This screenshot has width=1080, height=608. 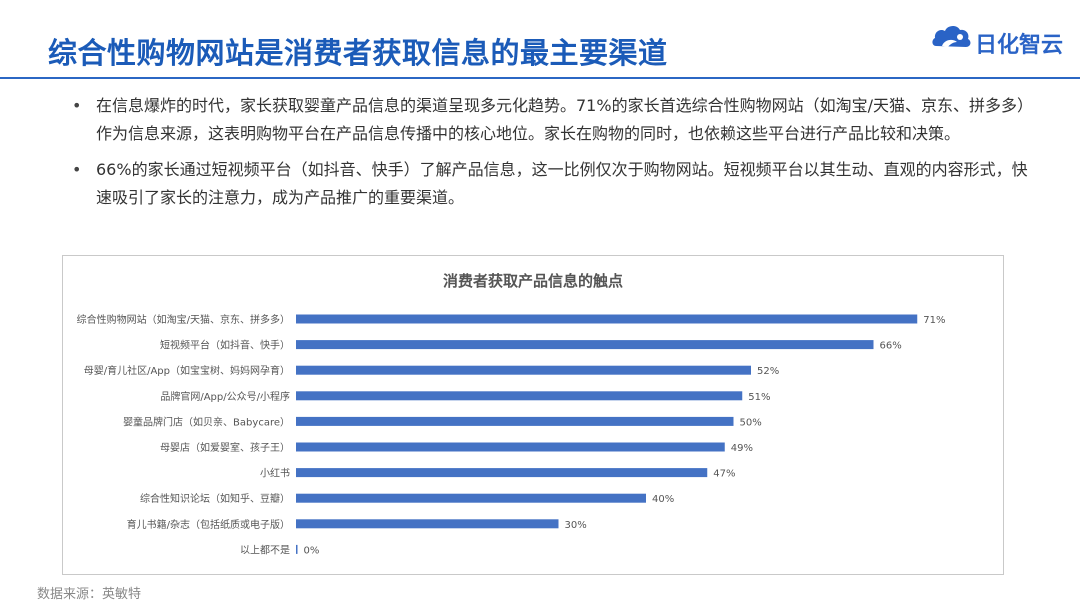 I want to click on category-label: 育儿书籍/杂志（包括纸质或电子版）, so click(x=208, y=524).